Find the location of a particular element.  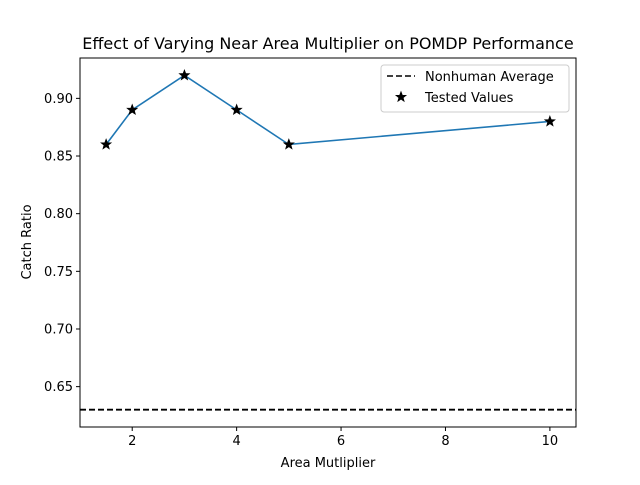

x-tick-label: 4 is located at coordinates (236, 441).